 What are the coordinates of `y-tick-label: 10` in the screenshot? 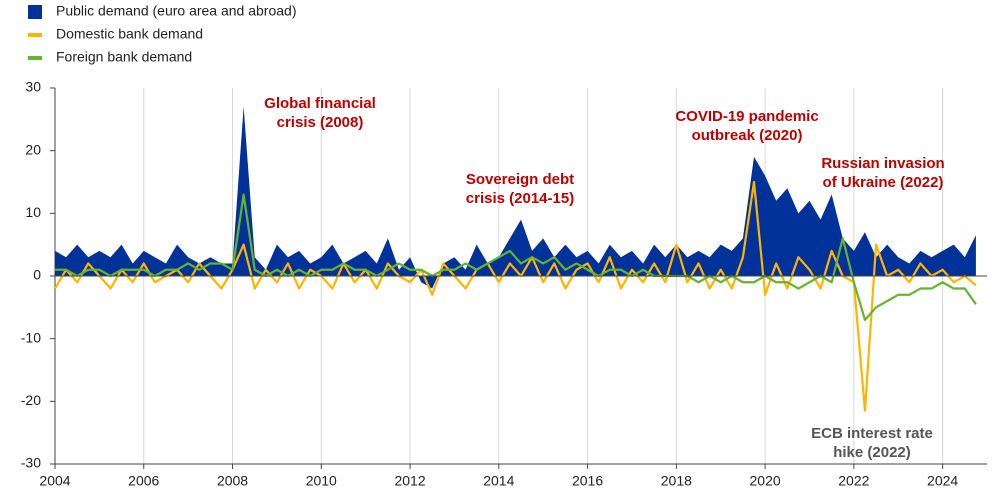 It's located at (33, 212).